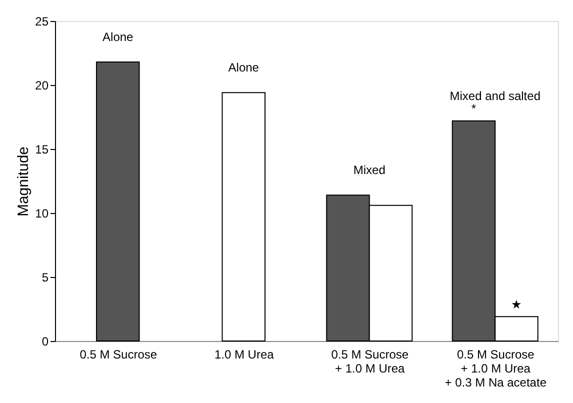 This screenshot has height=403, width=573. What do you see at coordinates (516, 305) in the screenshot?
I see `annotation: ★` at bounding box center [516, 305].